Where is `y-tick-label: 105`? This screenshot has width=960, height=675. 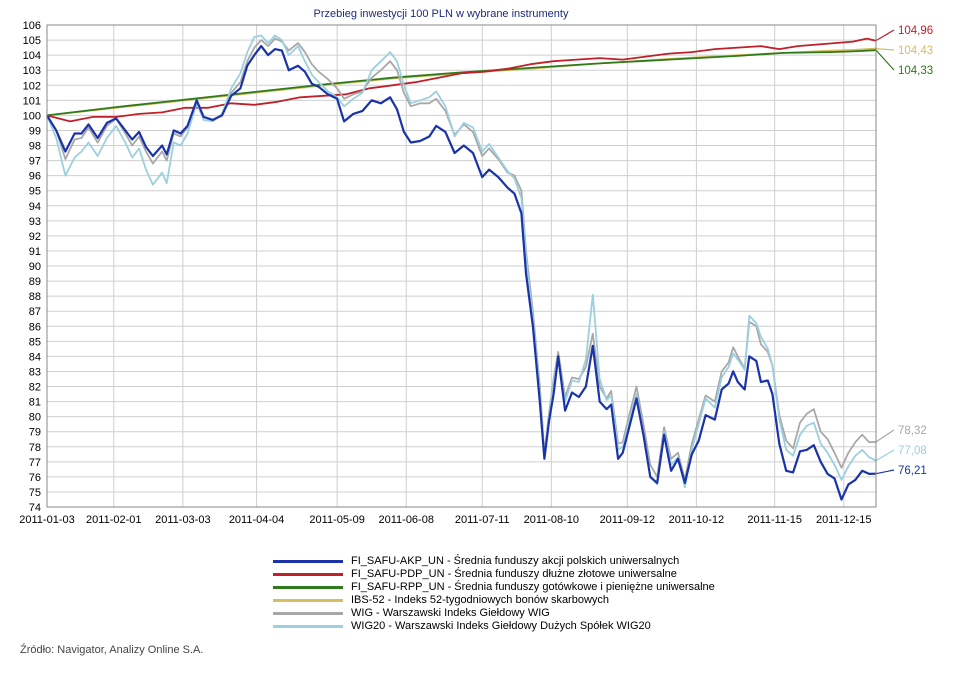
y-tick-label: 105 is located at coordinates (32, 41).